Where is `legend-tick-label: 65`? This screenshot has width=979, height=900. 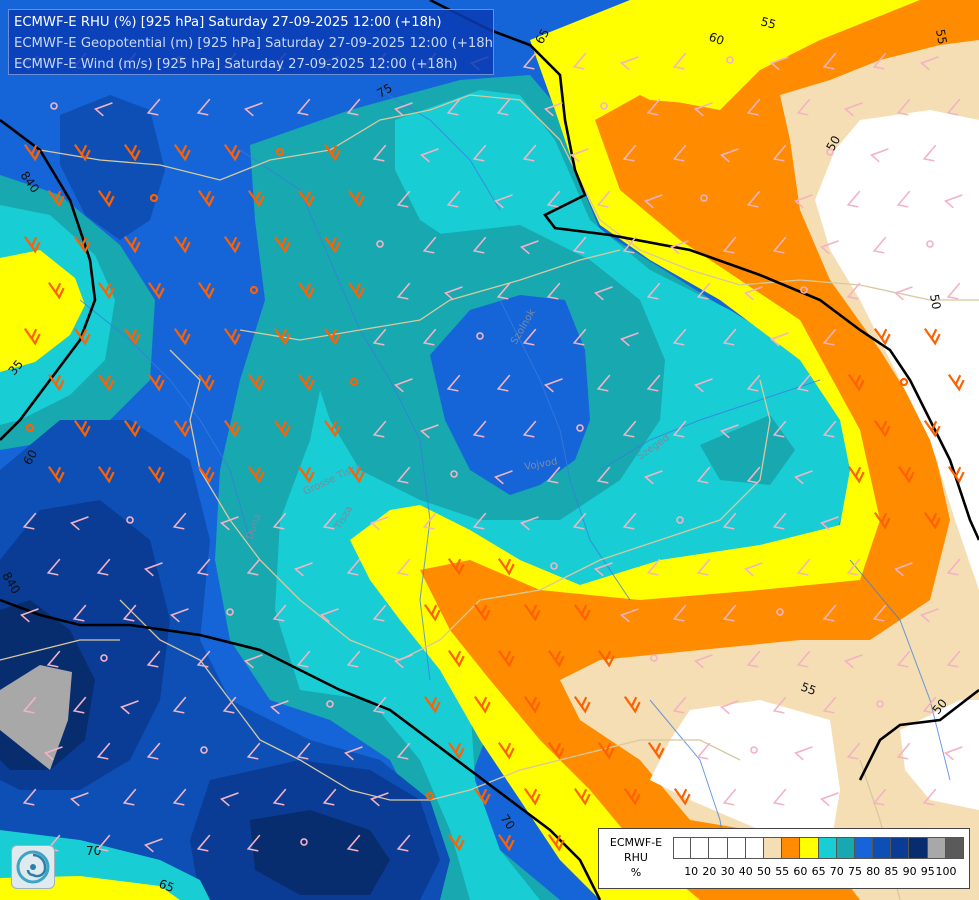 legend-tick-label: 65 is located at coordinates (818, 871).